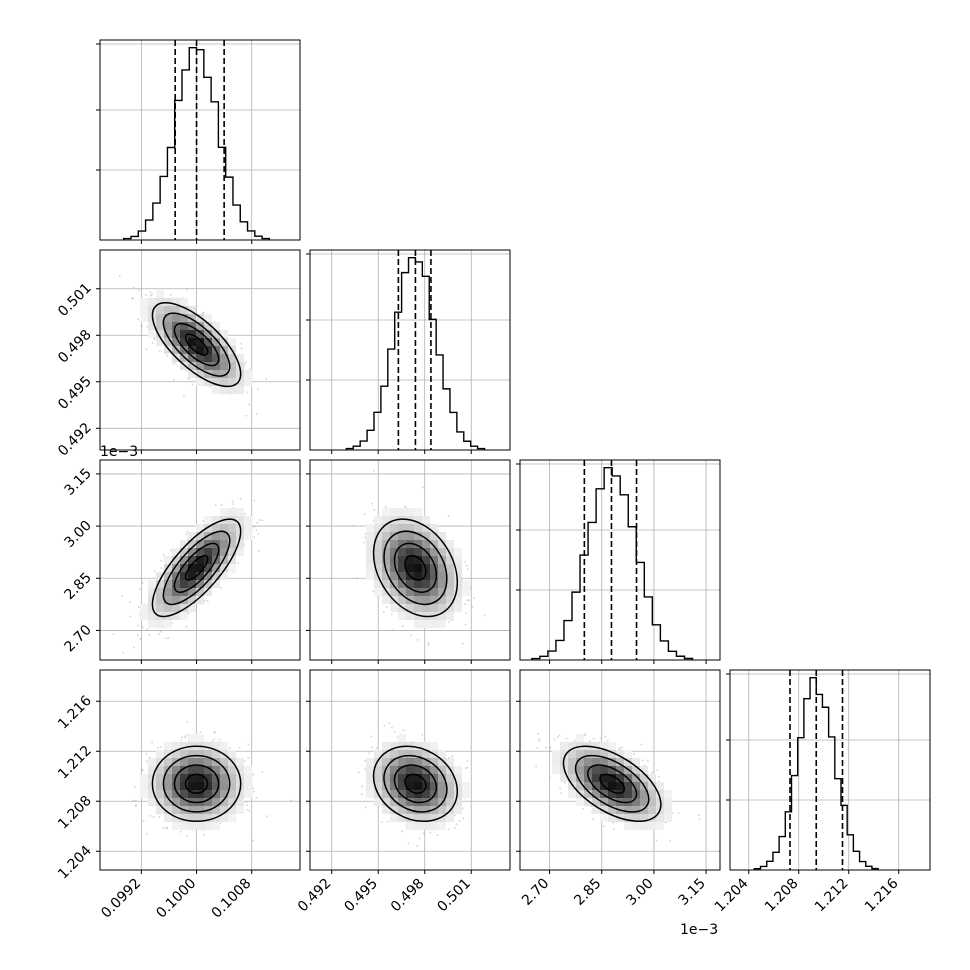 The height and width of the screenshot is (970, 970). What do you see at coordinates (77, 586) in the screenshot?
I see `y-tick-label: 2.85` at bounding box center [77, 586].